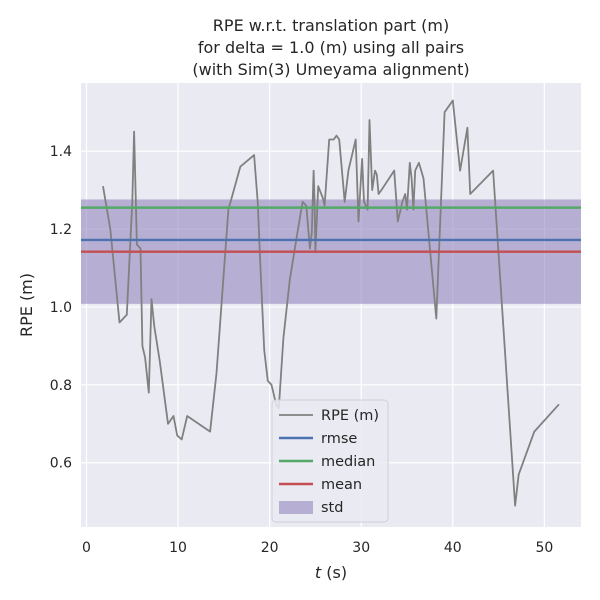 The height and width of the screenshot is (600, 600). What do you see at coordinates (348, 462) in the screenshot?
I see `legend-label: median` at bounding box center [348, 462].